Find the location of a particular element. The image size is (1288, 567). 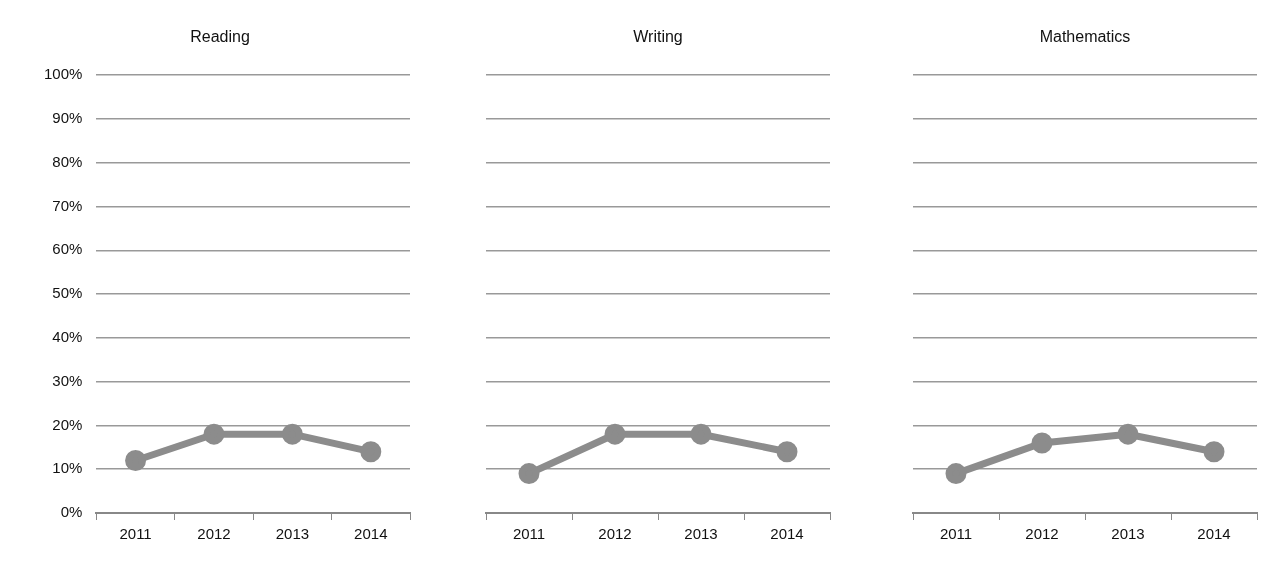

y-tick-label: 50% is located at coordinates (67, 293).